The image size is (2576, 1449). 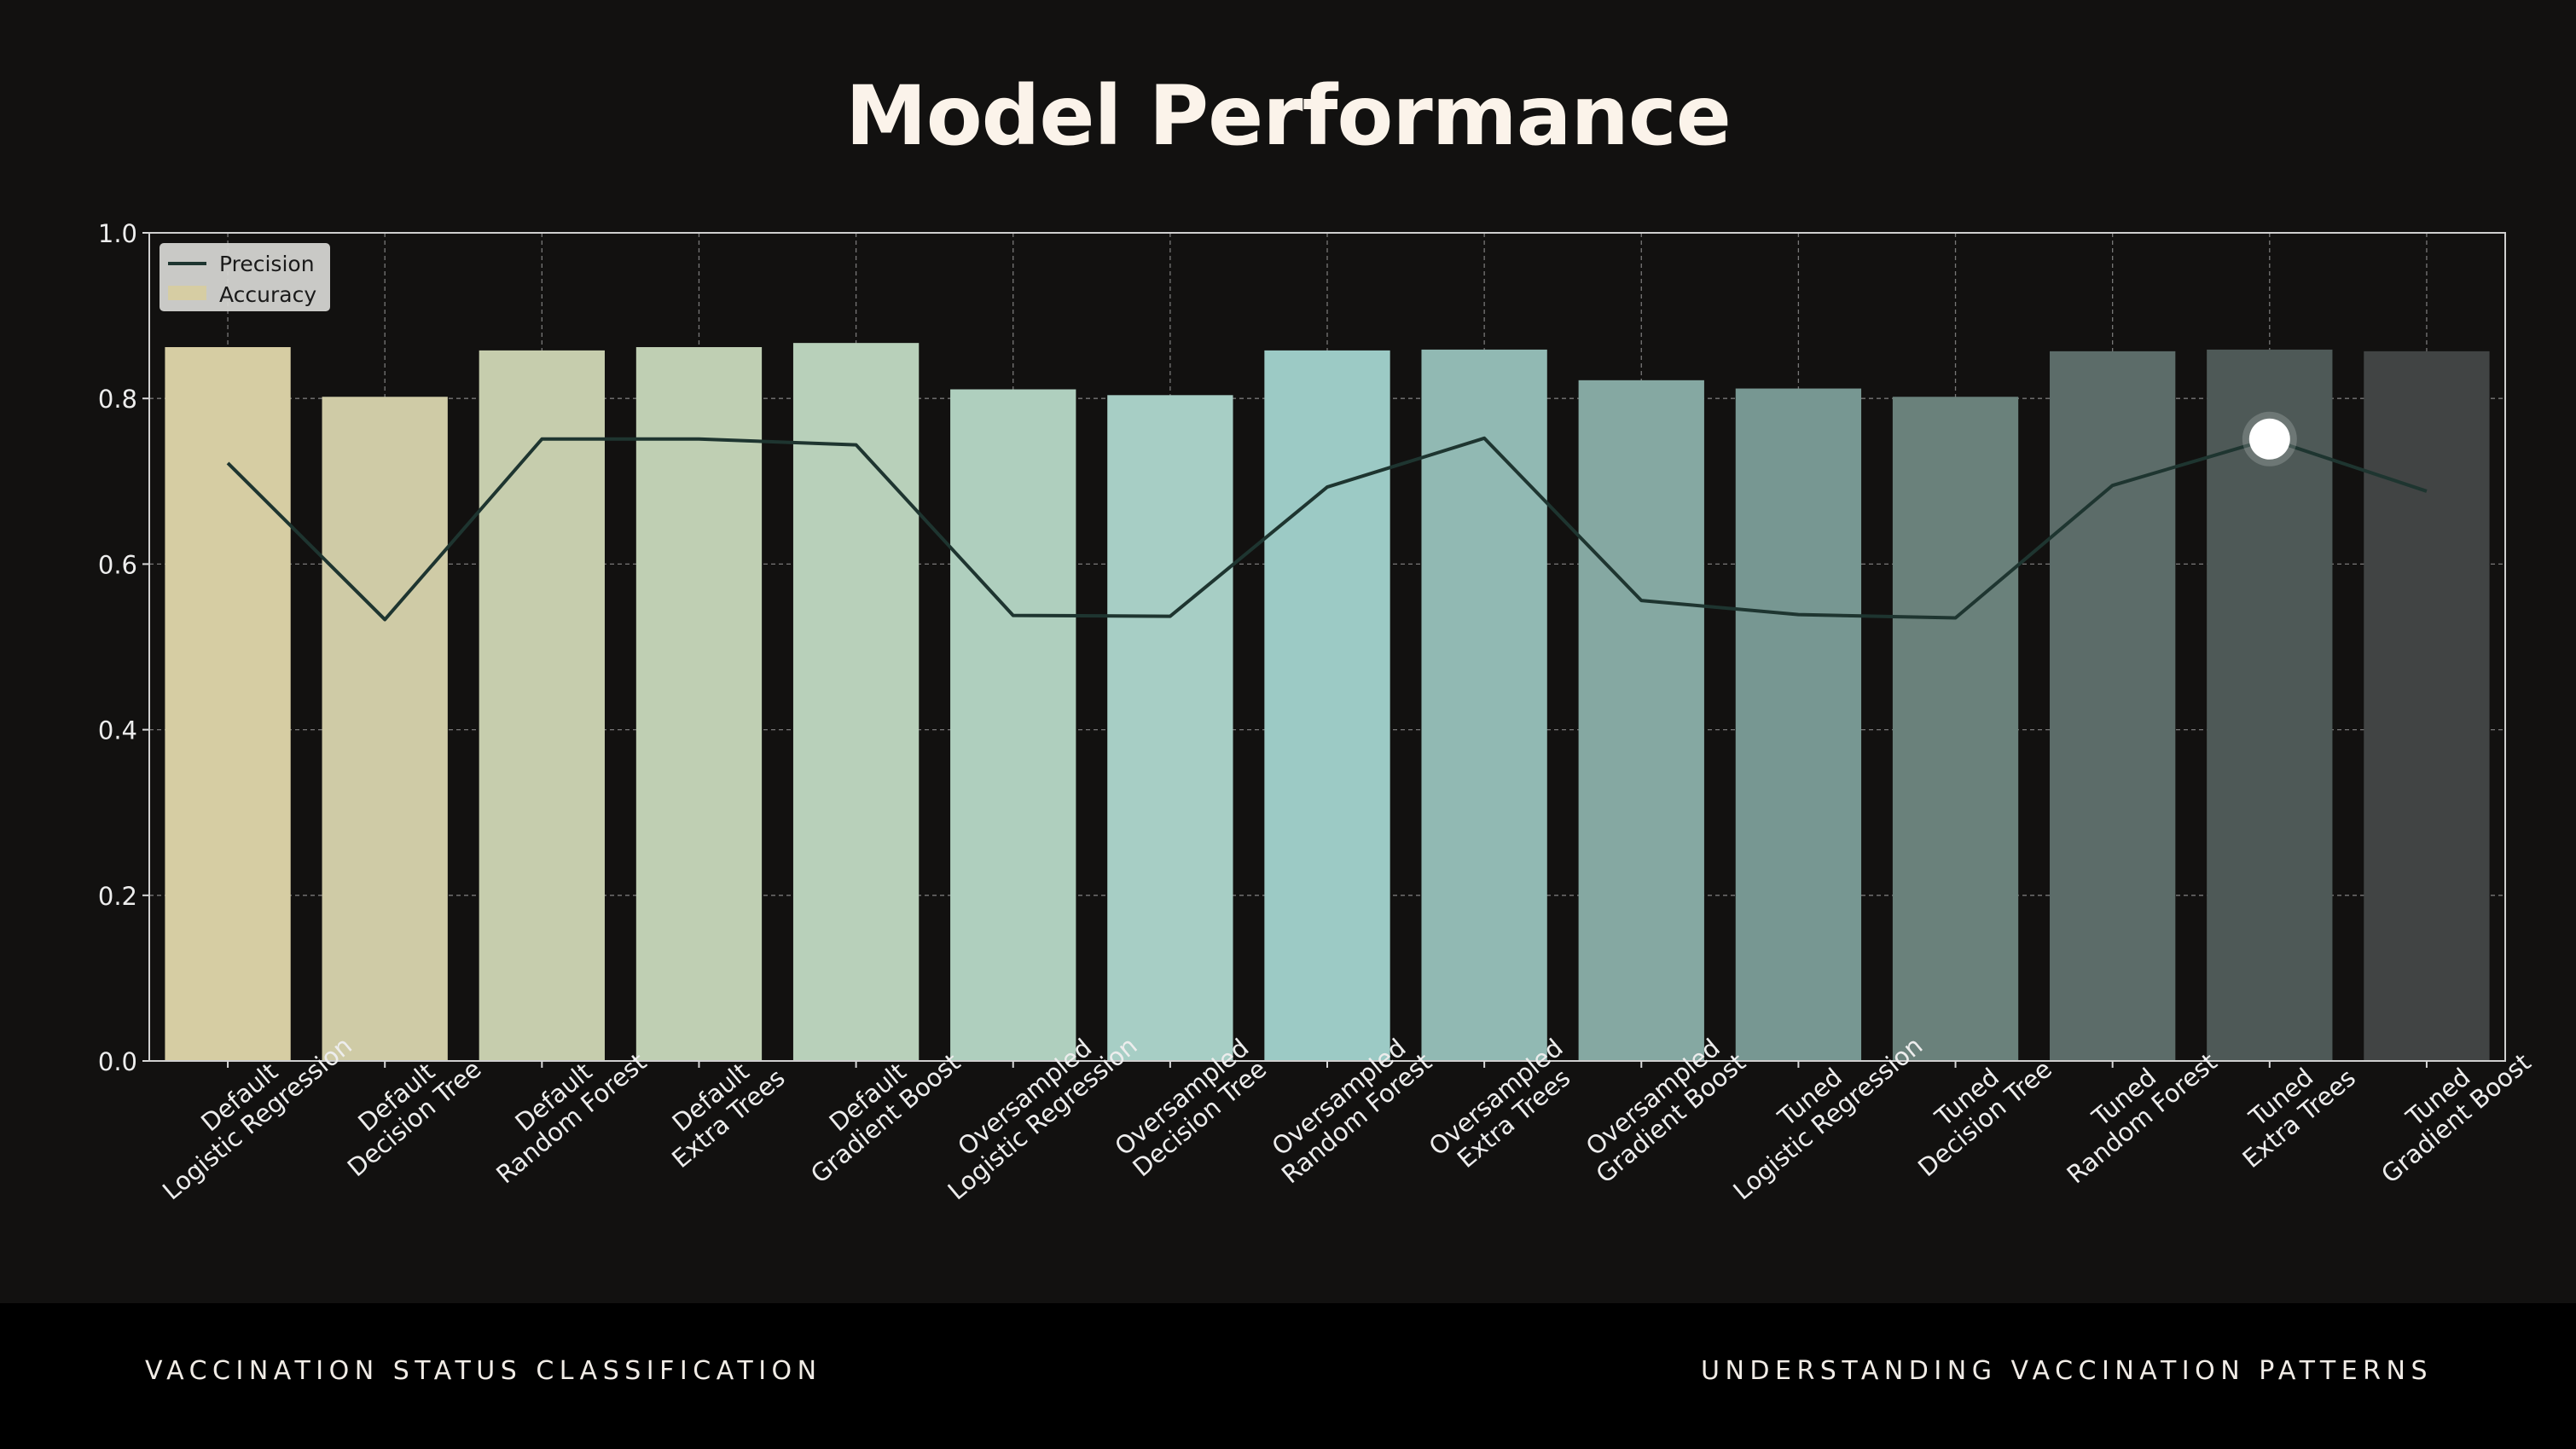 I want to click on legend-accuracy-swatch, so click(x=187, y=293).